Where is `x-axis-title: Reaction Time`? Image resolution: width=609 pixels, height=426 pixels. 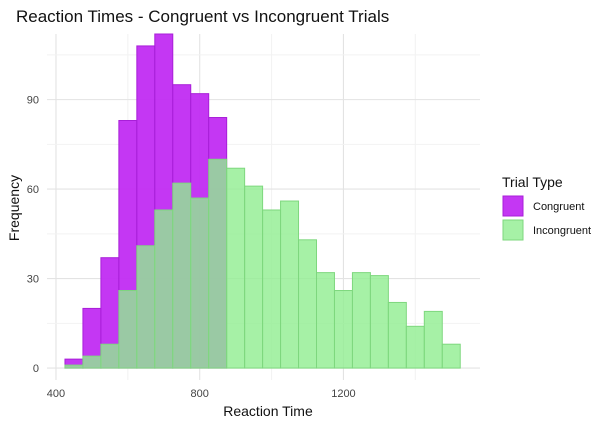 x-axis-title: Reaction Time is located at coordinates (268, 411).